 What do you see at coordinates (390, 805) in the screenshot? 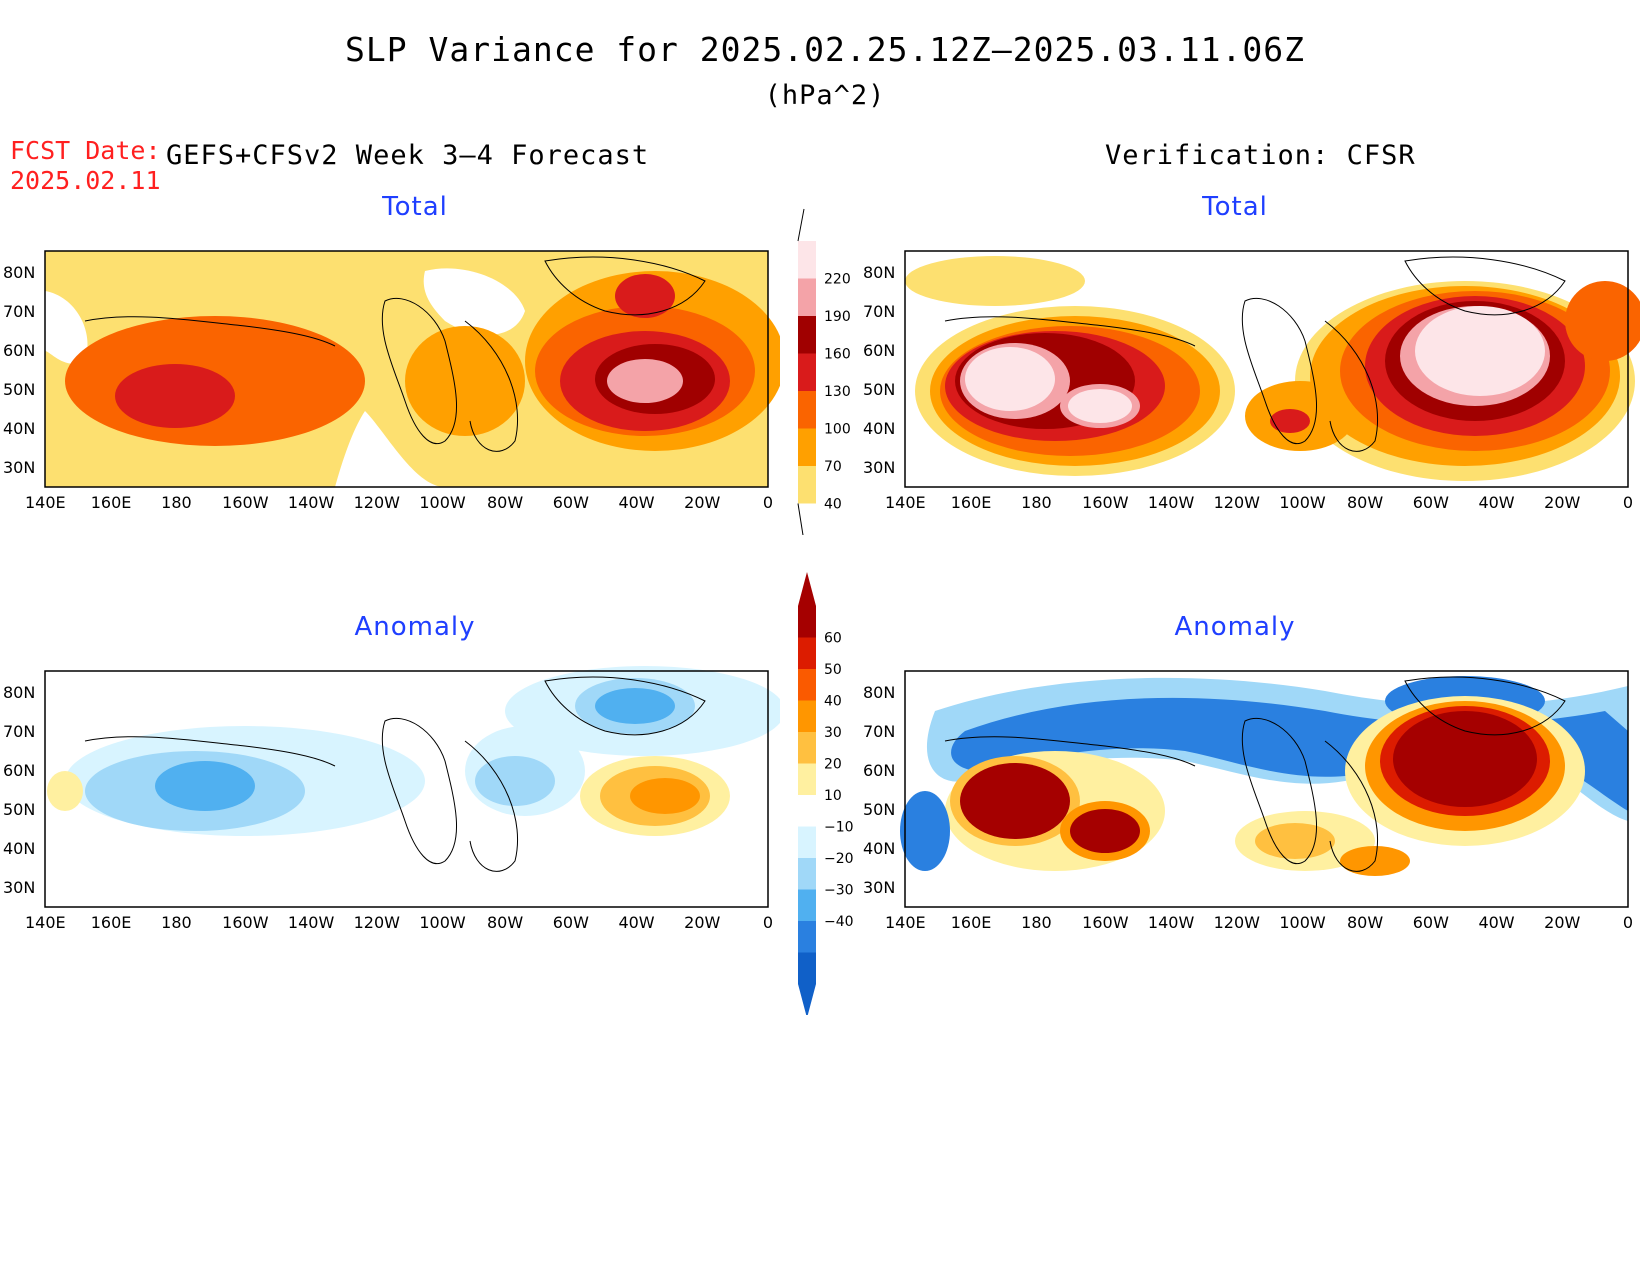
I see `forecast-anomaly-map` at bounding box center [390, 805].